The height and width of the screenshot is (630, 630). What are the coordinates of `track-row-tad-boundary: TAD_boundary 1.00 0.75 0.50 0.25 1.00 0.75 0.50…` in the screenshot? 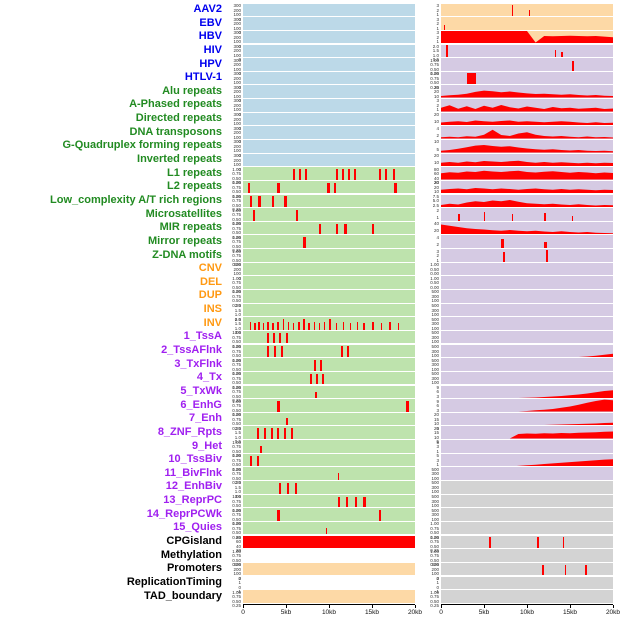 It's located at (315, 598).